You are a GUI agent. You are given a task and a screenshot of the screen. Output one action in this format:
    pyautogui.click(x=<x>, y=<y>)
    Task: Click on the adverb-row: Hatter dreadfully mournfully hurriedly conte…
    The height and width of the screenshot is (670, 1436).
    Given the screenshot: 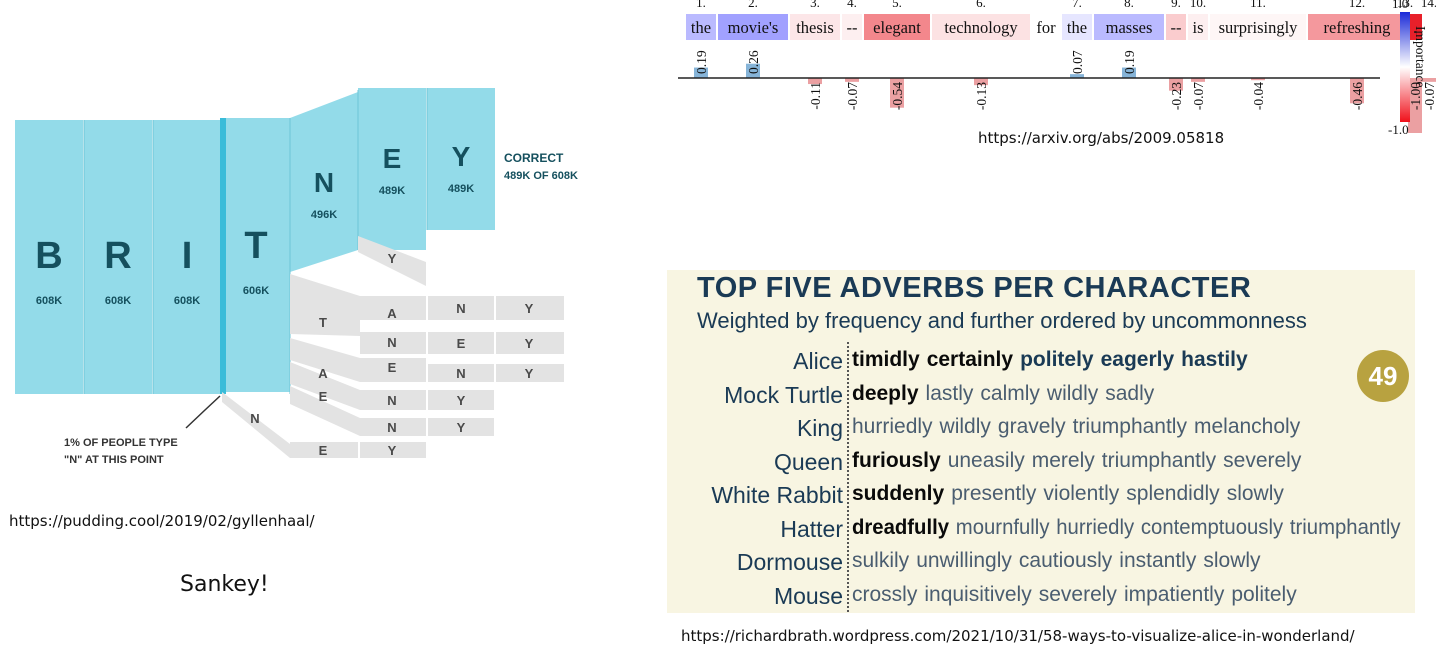 What is the action you would take?
    pyautogui.click(x=1041, y=532)
    